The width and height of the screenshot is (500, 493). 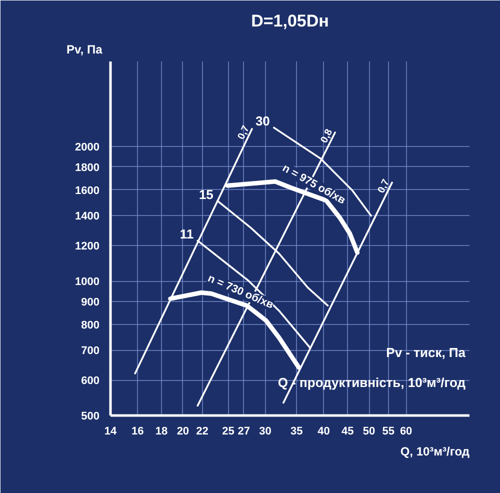 What do you see at coordinates (87, 190) in the screenshot?
I see `y-tick-label: 1600` at bounding box center [87, 190].